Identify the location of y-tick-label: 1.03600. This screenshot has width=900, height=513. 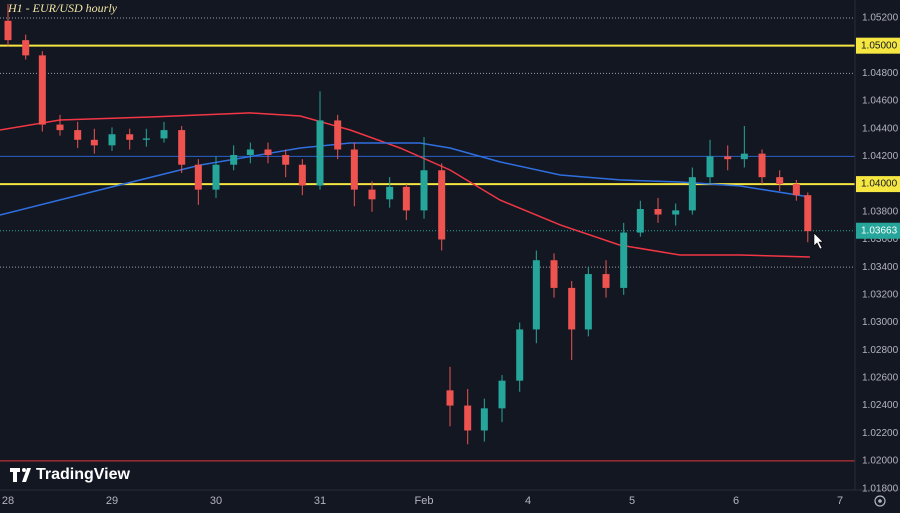
(880, 239).